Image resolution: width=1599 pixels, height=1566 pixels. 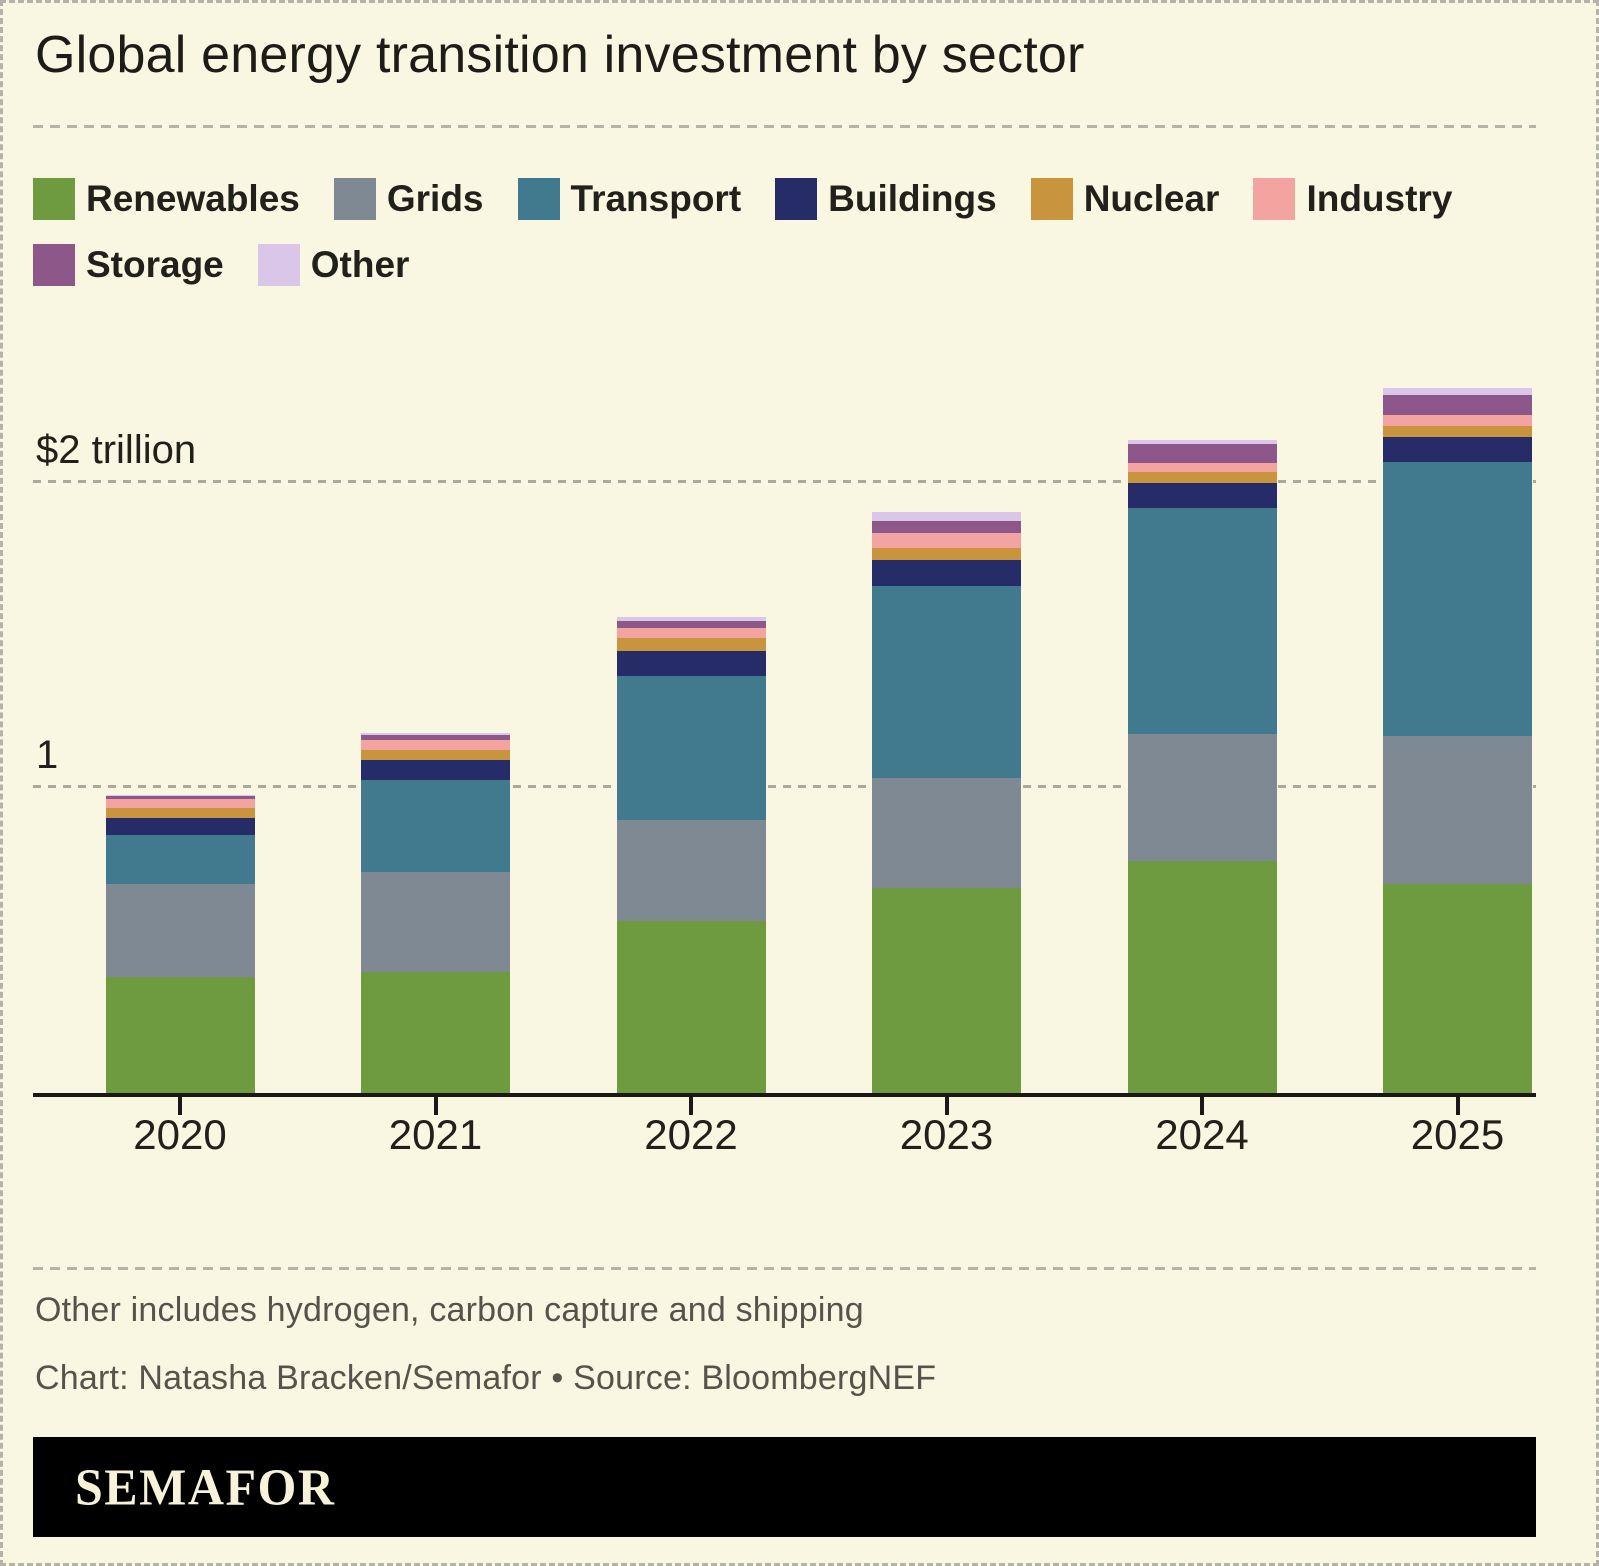 I want to click on bar-2025, so click(x=1457, y=740).